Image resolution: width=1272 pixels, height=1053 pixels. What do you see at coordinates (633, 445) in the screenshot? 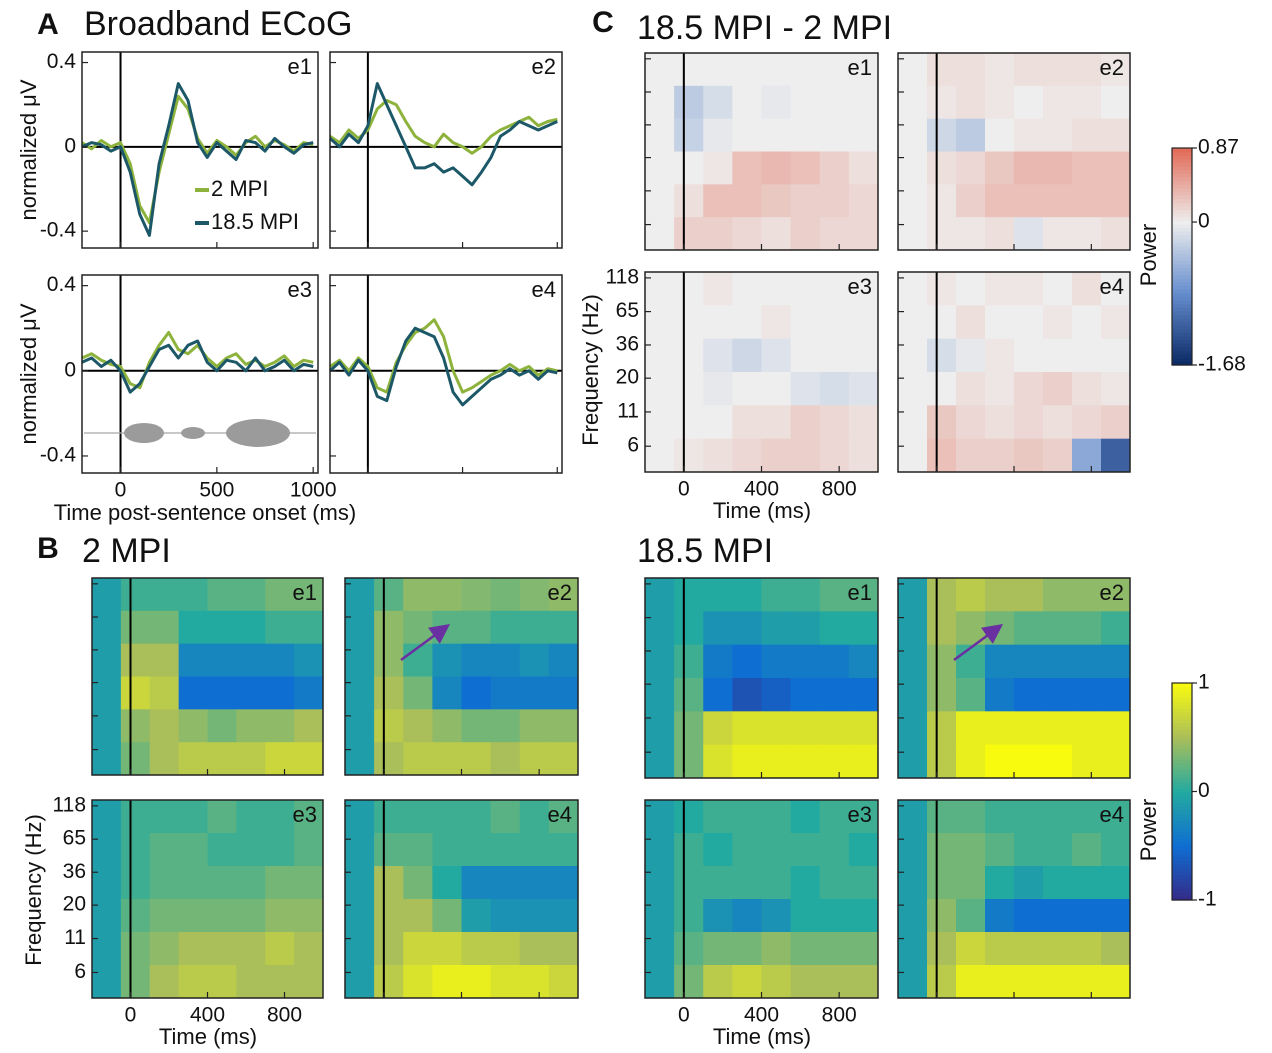
I see `y-tick-label: 6` at bounding box center [633, 445].